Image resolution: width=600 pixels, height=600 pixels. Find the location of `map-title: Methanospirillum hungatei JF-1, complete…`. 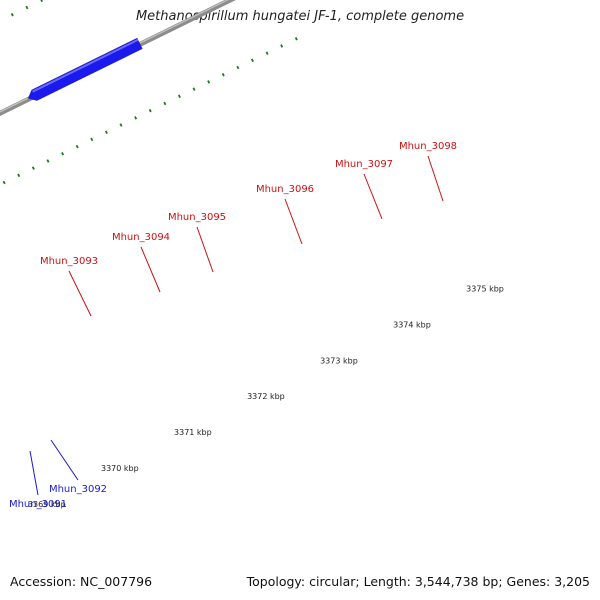

map-title: Methanospirillum hungatei JF-1, complete… is located at coordinates (300, 16).